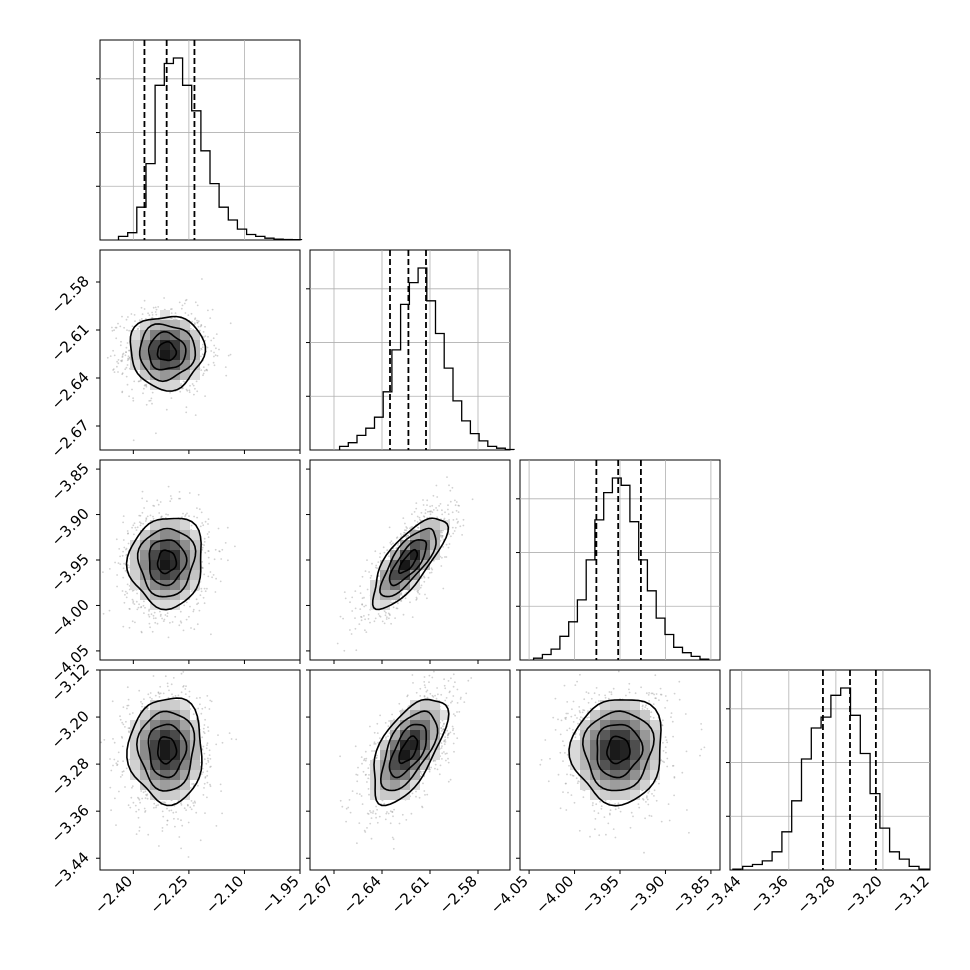 This screenshot has width=970, height=970. Describe the element at coordinates (621, 568) in the screenshot. I see `histogram-steps` at that location.